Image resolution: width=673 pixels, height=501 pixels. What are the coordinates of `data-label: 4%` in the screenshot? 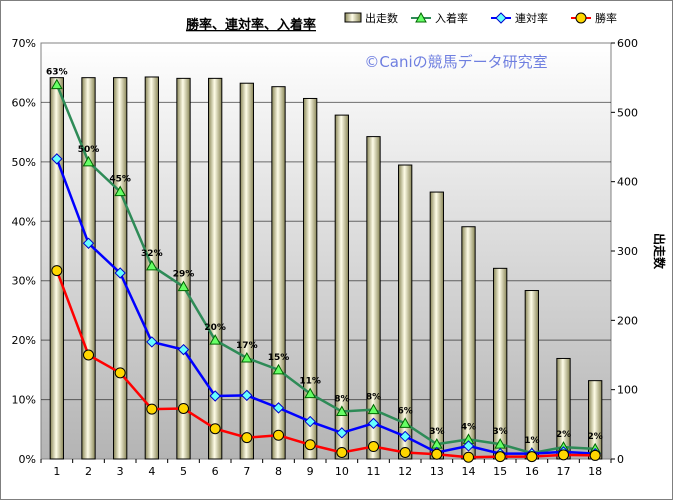 It's located at (468, 427).